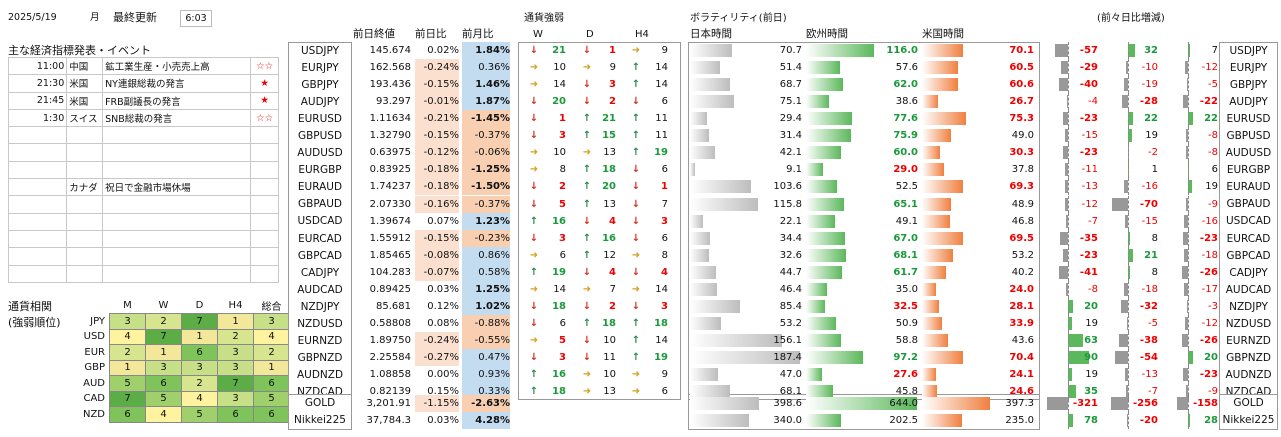 This screenshot has width=1281, height=437. Describe the element at coordinates (562, 204) in the screenshot. I see `strength-rank: 5` at that location.